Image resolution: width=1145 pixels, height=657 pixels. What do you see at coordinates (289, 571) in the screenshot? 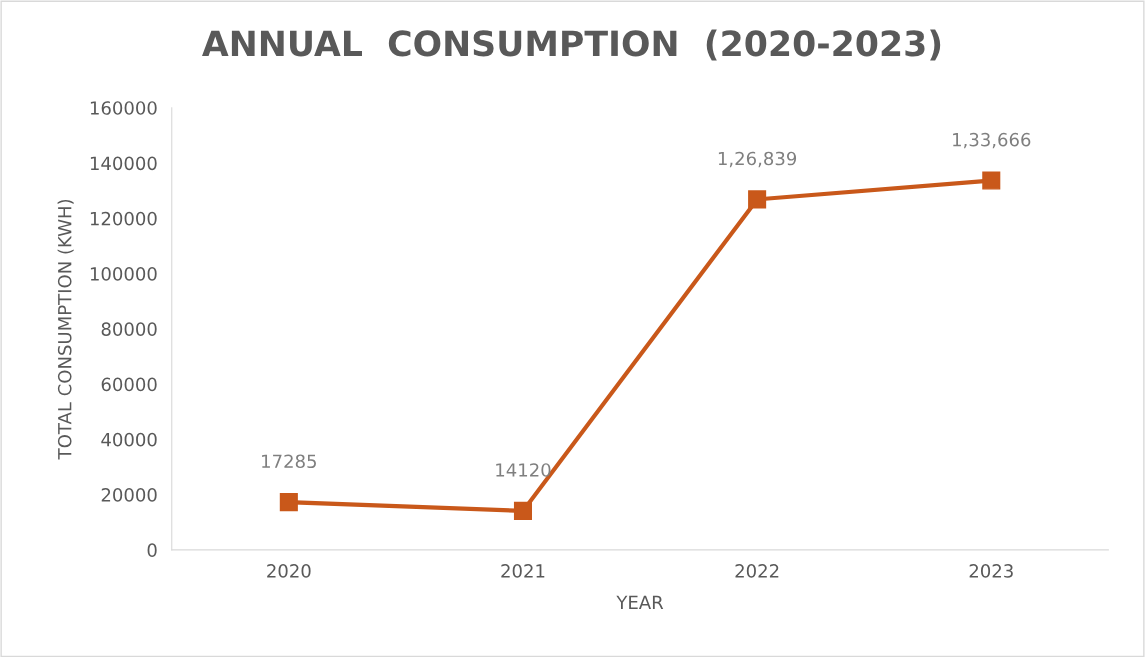
I see `x-tick-label: 2020` at bounding box center [289, 571].